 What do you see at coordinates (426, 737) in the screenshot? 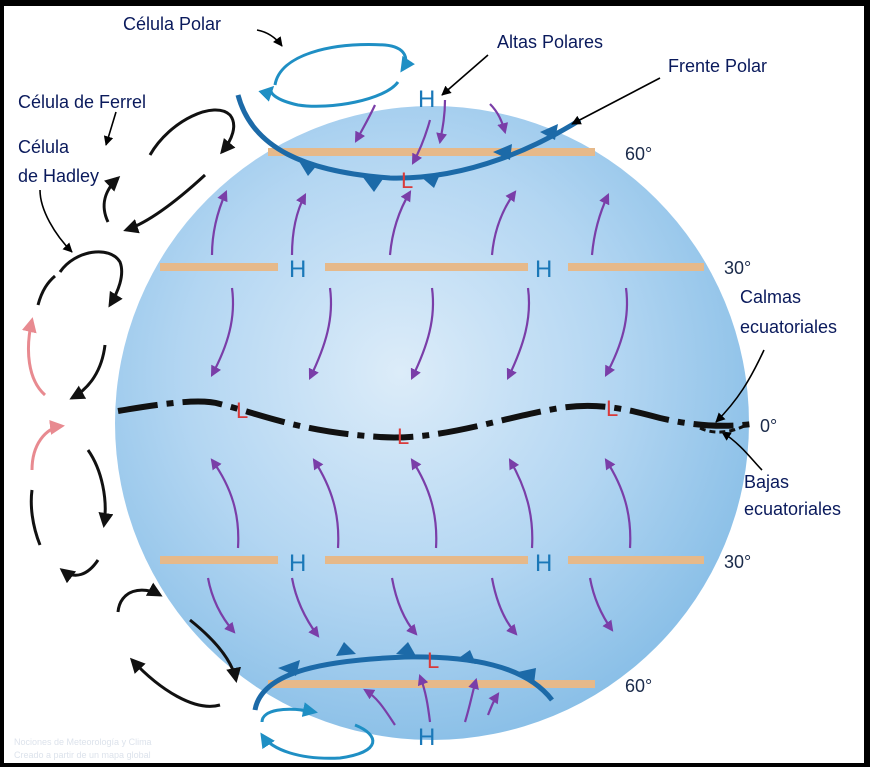
I see `high-altas-polares-south: H` at bounding box center [426, 737].